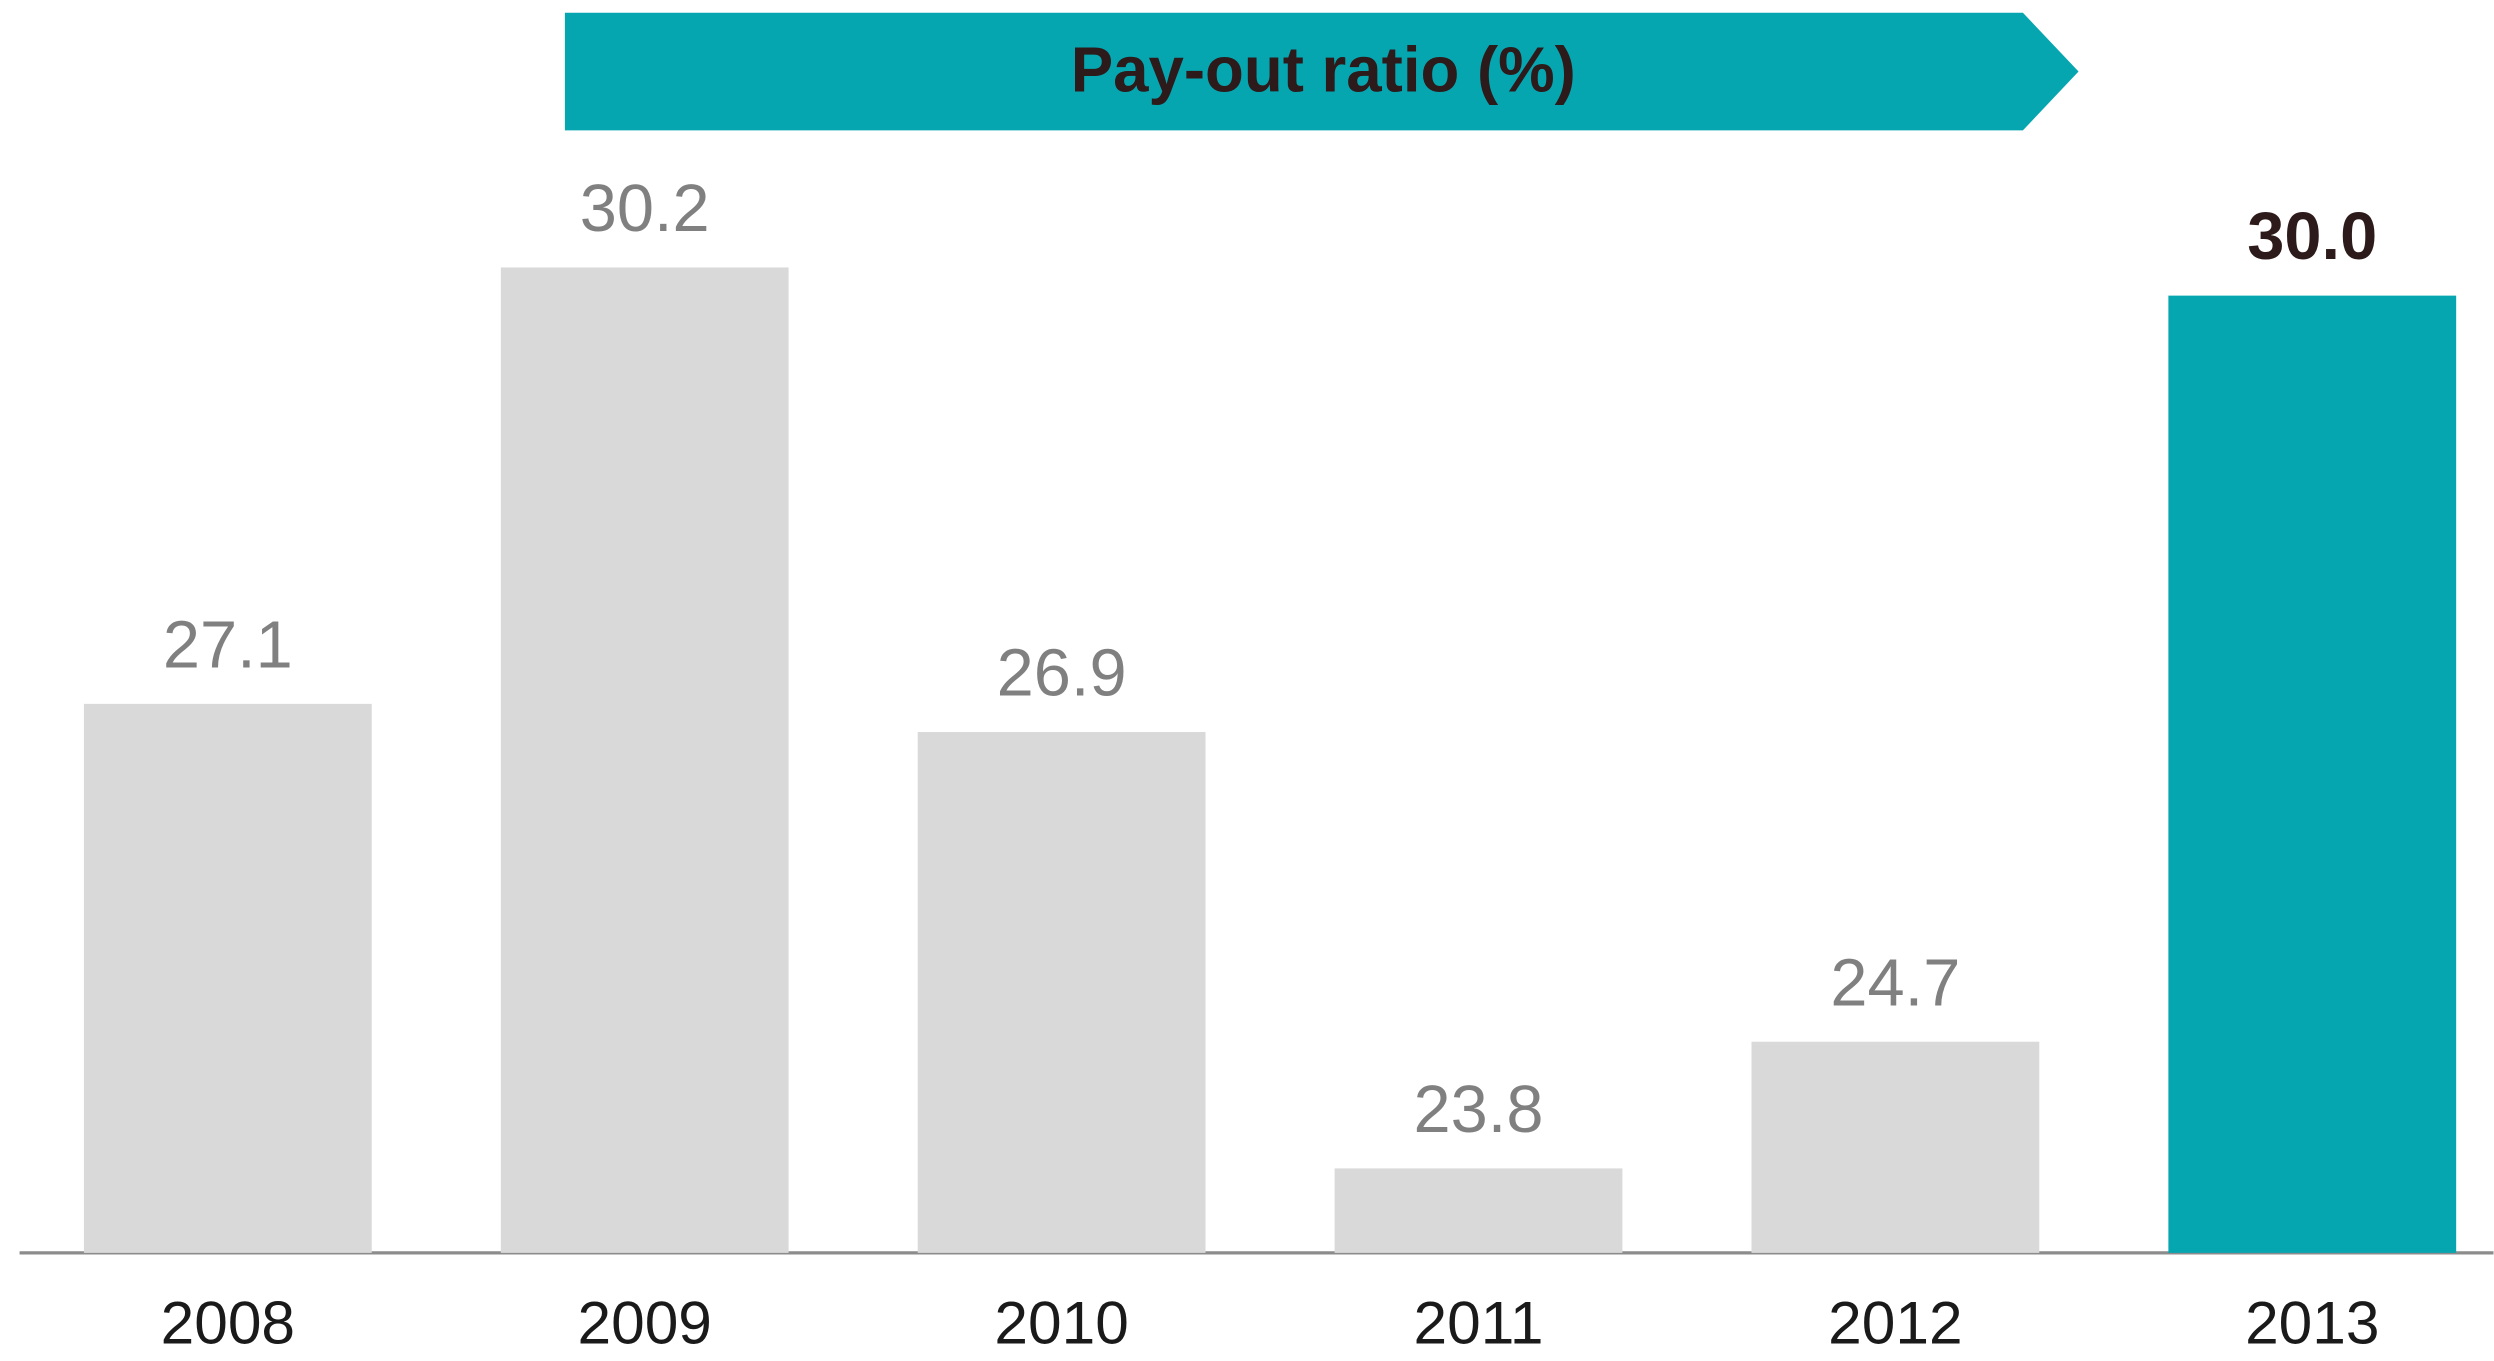 The image size is (2494, 1361). What do you see at coordinates (645, 1323) in the screenshot?
I see `x-tick-label: 2009` at bounding box center [645, 1323].